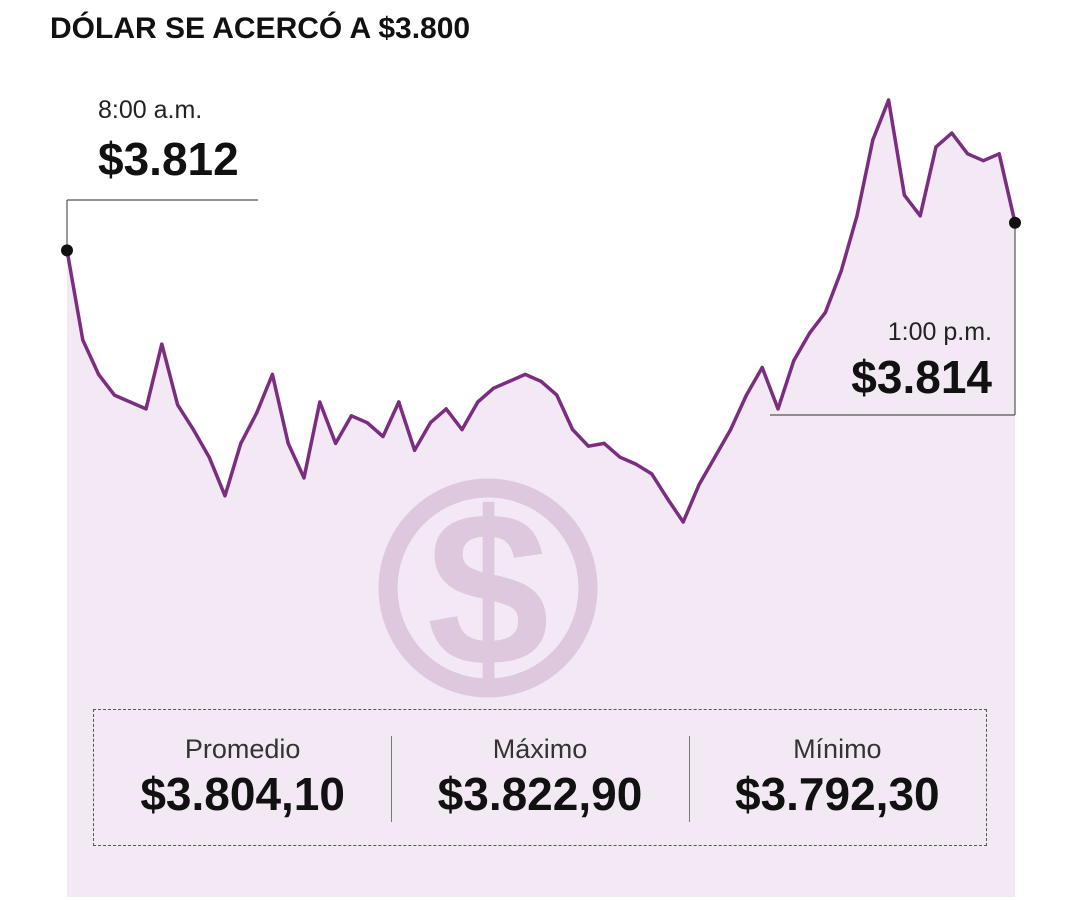 The image size is (1080, 900). What do you see at coordinates (168, 159) in the screenshot?
I see `start-value-label: $3.812` at bounding box center [168, 159].